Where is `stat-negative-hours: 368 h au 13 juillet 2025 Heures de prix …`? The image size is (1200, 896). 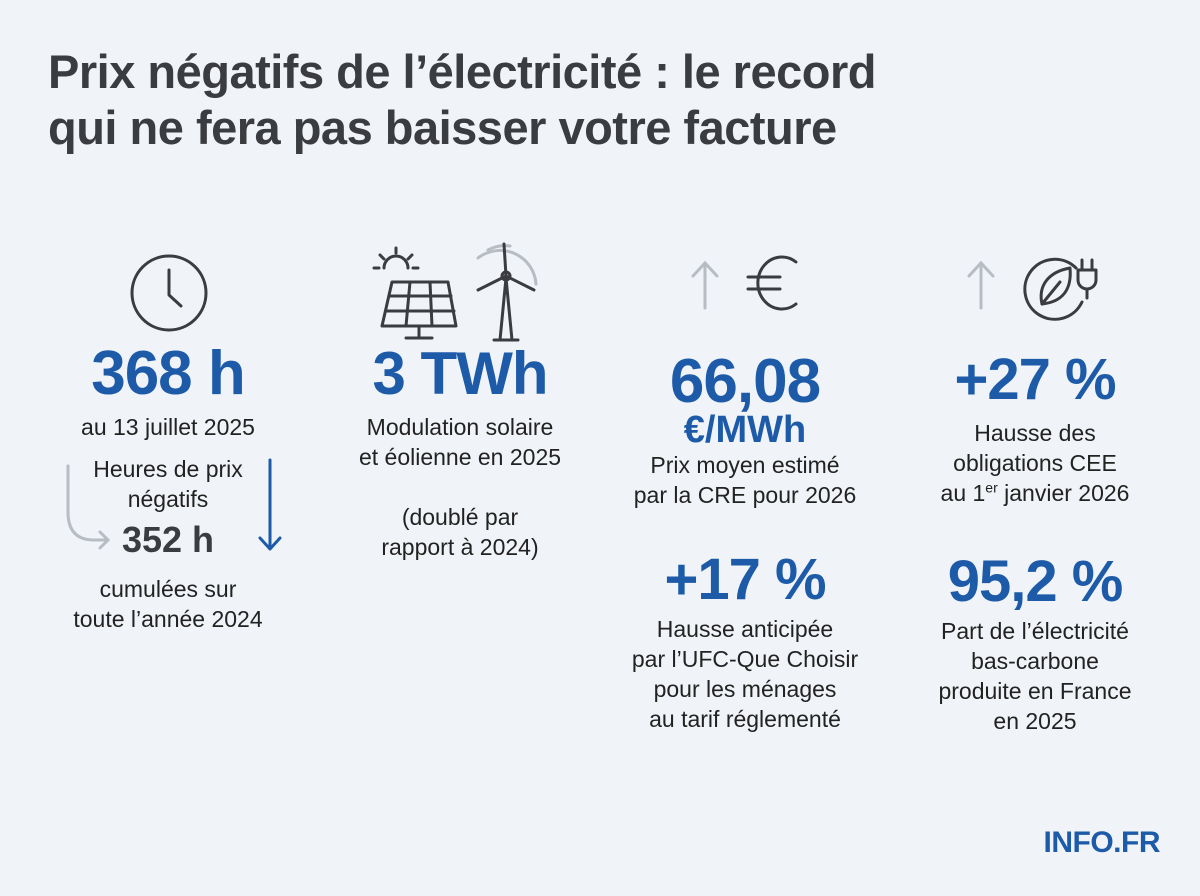 stat-negative-hours: 368 h au 13 juillet 2025 Heures de prix … is located at coordinates (168, 431).